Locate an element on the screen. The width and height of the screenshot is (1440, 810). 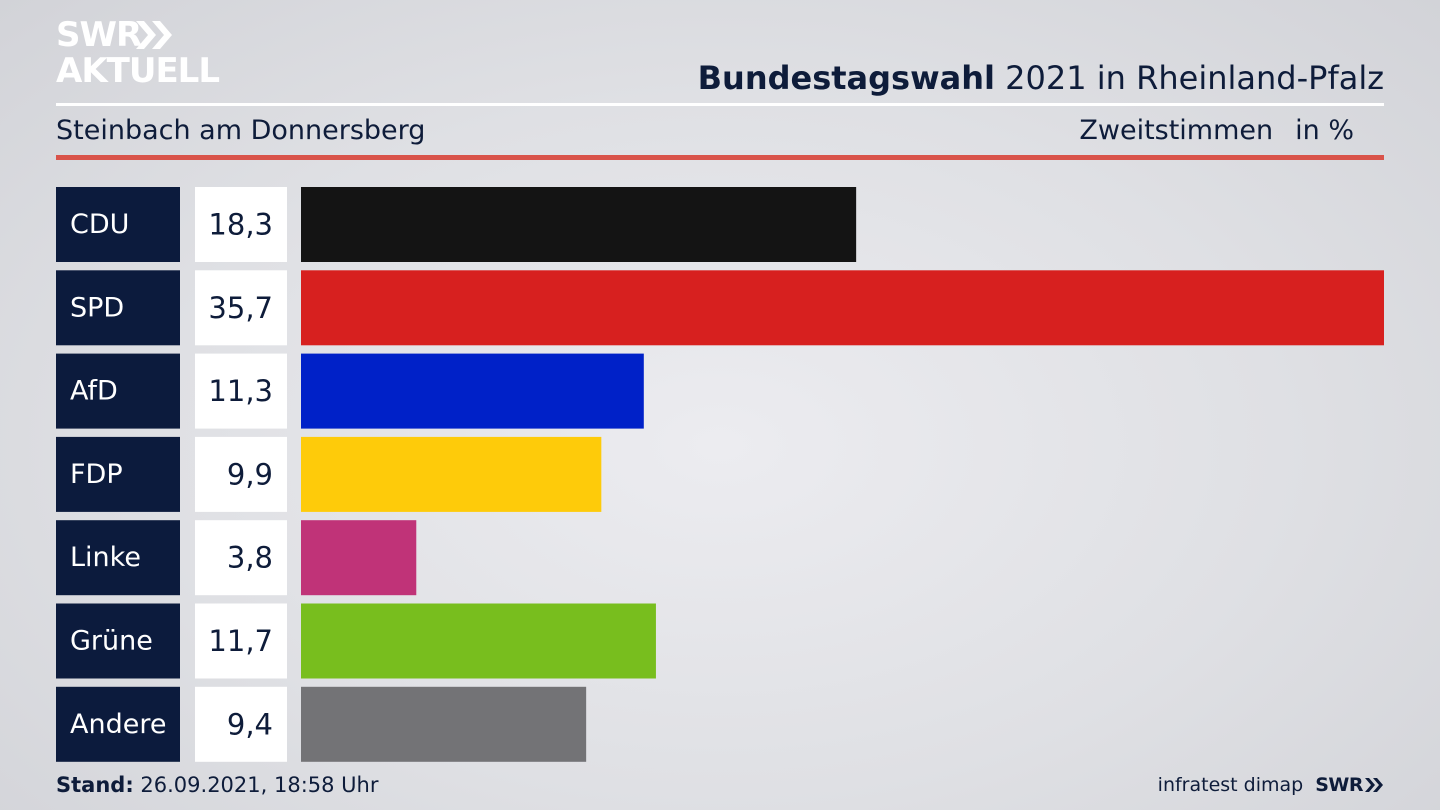
swr-brand-text: SWR is located at coordinates (1339, 785).